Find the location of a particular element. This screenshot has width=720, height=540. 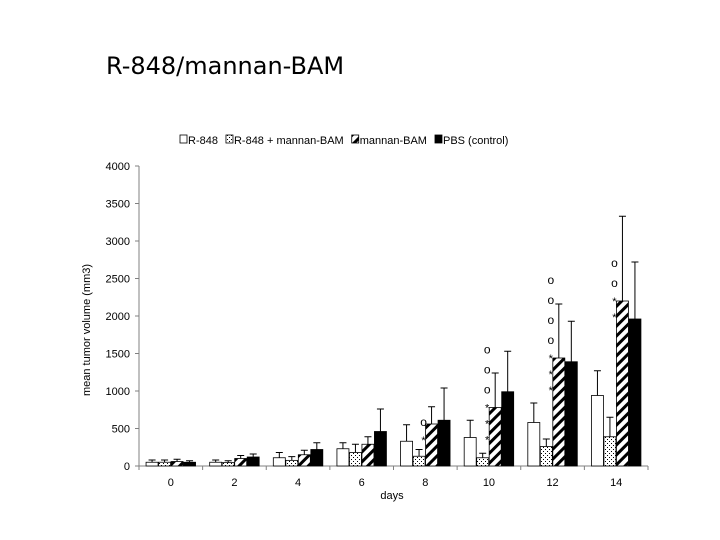

legend-label: R-848 is located at coordinates (203, 141).